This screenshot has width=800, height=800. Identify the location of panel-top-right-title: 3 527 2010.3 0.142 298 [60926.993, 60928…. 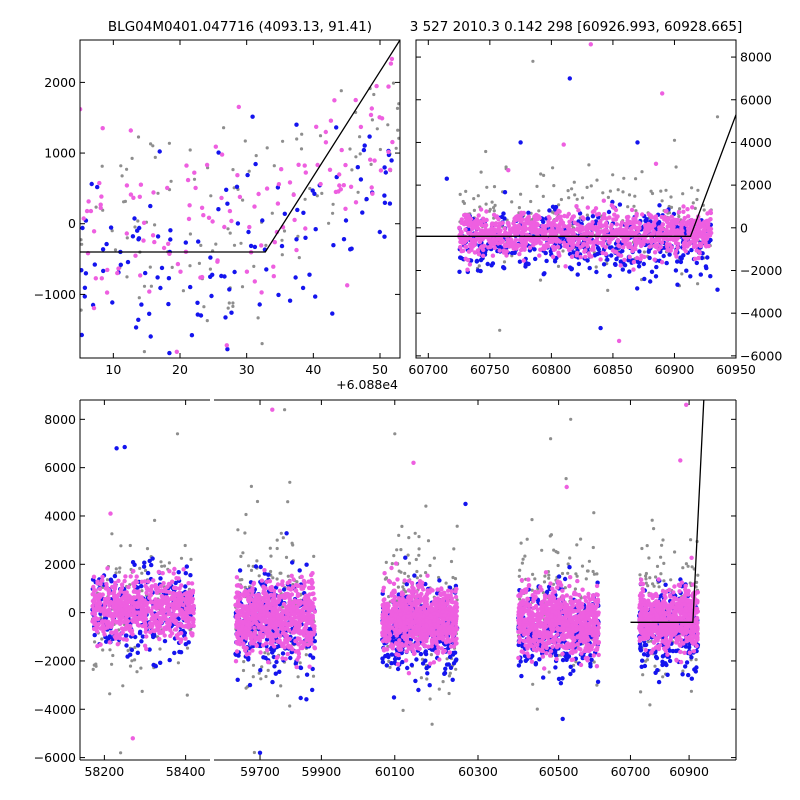
(576, 27).